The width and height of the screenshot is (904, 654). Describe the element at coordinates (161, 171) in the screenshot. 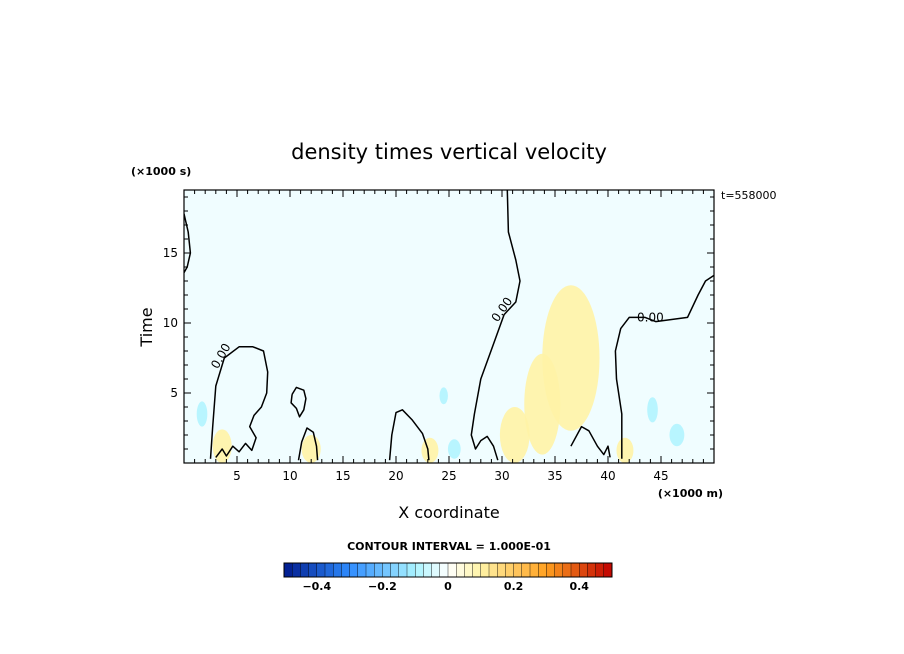

I see `y-unit-label: (×1000 s)` at that location.